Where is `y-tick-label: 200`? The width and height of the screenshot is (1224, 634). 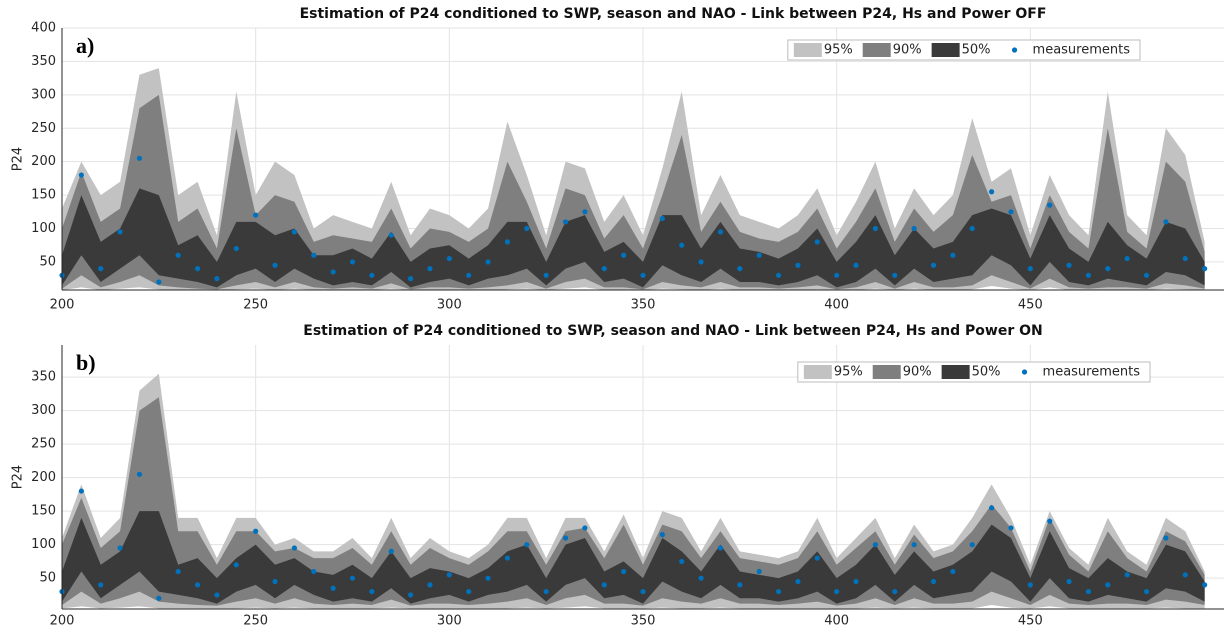
y-tick-label: 200 is located at coordinates (43, 161).